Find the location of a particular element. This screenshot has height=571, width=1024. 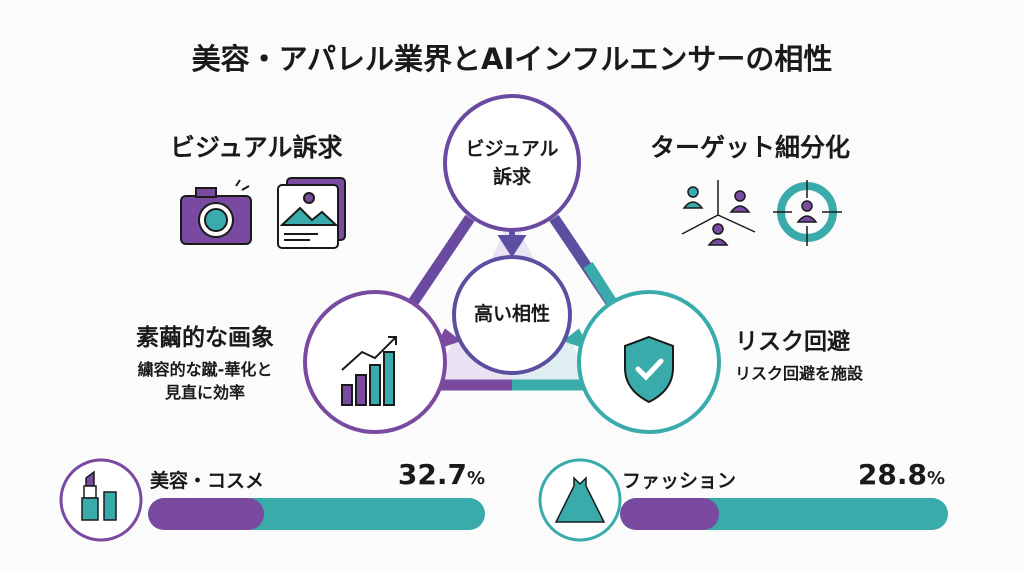

stat-bar-beauty is located at coordinates (316, 514).